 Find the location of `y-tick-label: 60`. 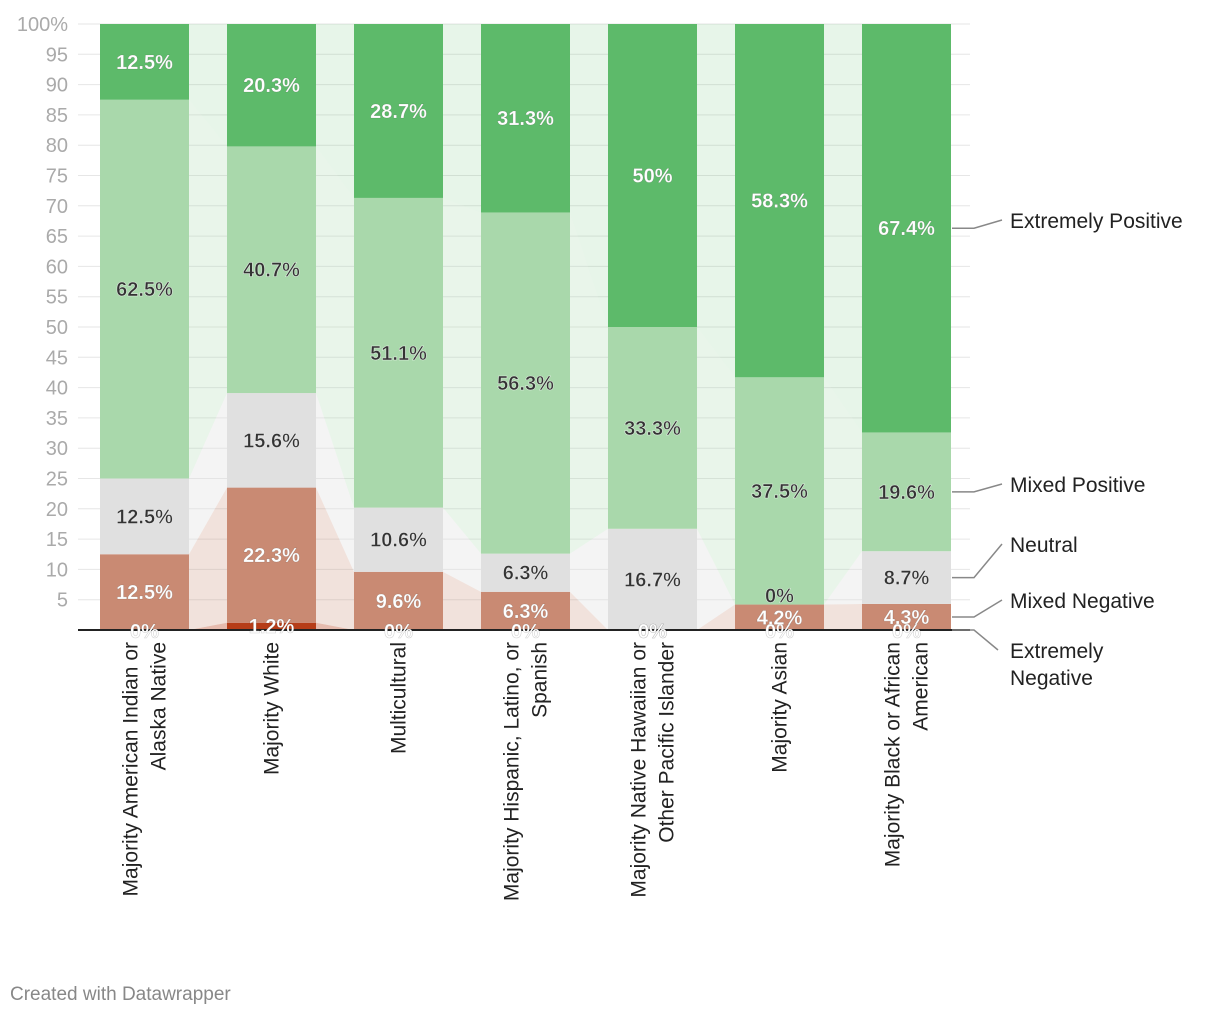

y-tick-label: 60 is located at coordinates (57, 267).